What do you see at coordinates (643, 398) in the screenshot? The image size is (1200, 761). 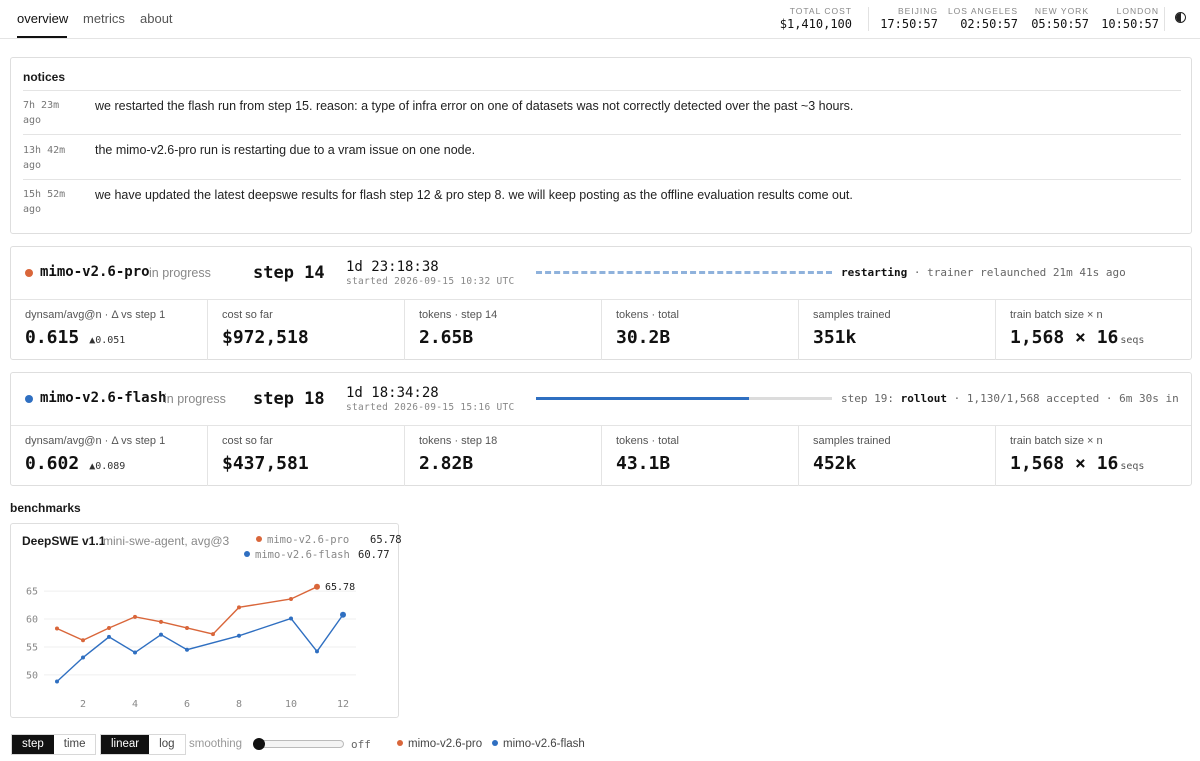 I see `progress-fill` at bounding box center [643, 398].